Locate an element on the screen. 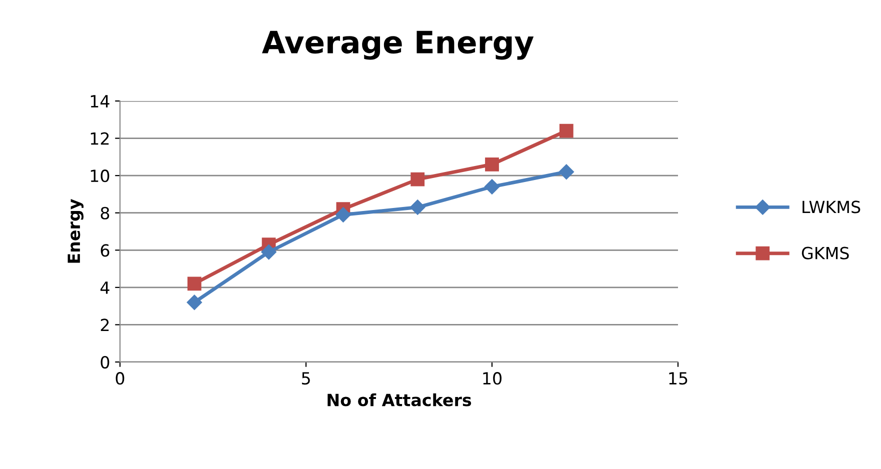 Image resolution: width=881 pixels, height=469 pixels. y-tick-label: 10 is located at coordinates (100, 176).